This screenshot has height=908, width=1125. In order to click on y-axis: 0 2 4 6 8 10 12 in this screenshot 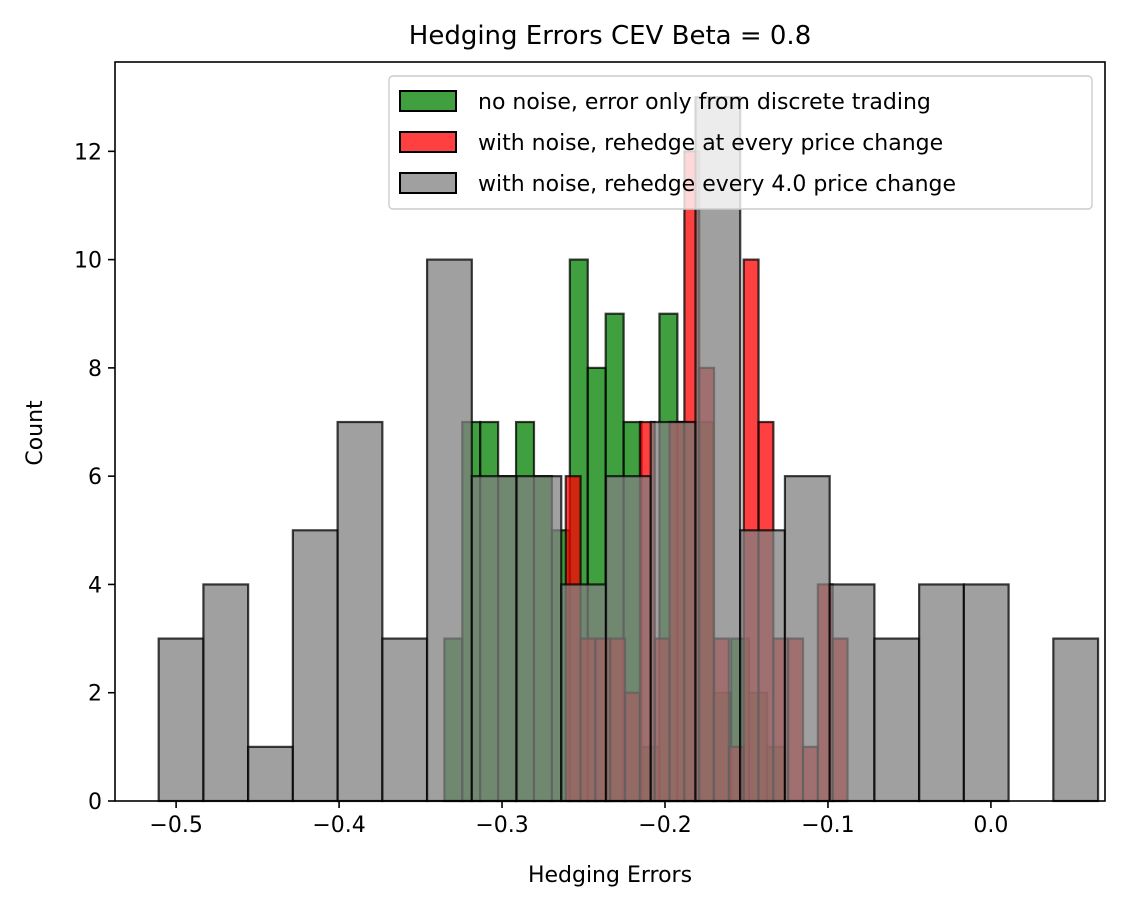, I will do `click(94, 477)`.